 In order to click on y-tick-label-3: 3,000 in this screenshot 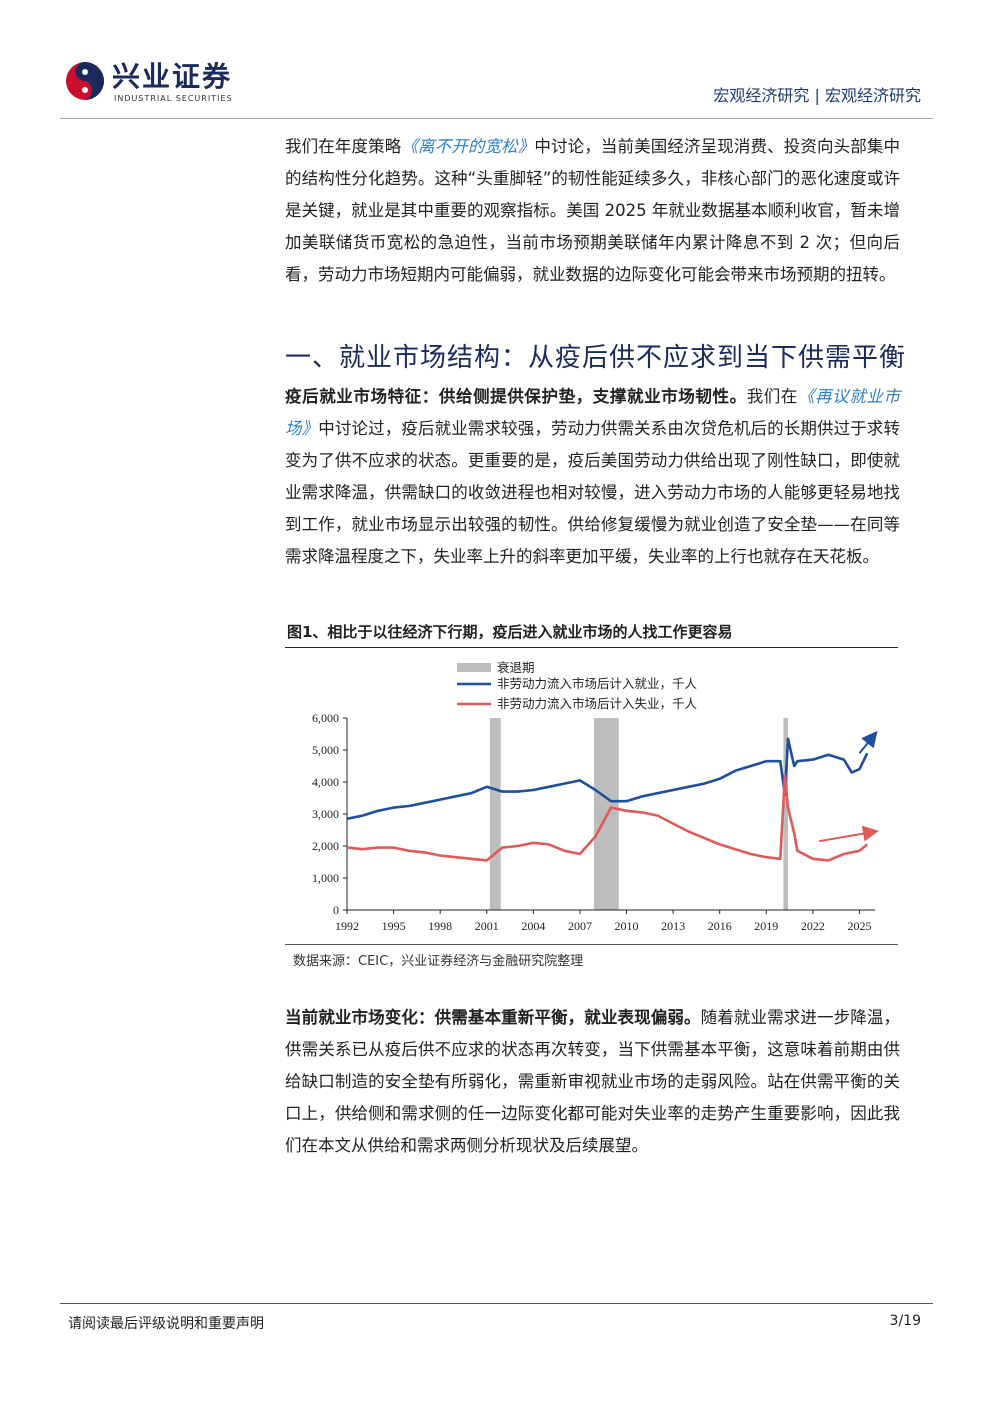, I will do `click(325, 814)`.